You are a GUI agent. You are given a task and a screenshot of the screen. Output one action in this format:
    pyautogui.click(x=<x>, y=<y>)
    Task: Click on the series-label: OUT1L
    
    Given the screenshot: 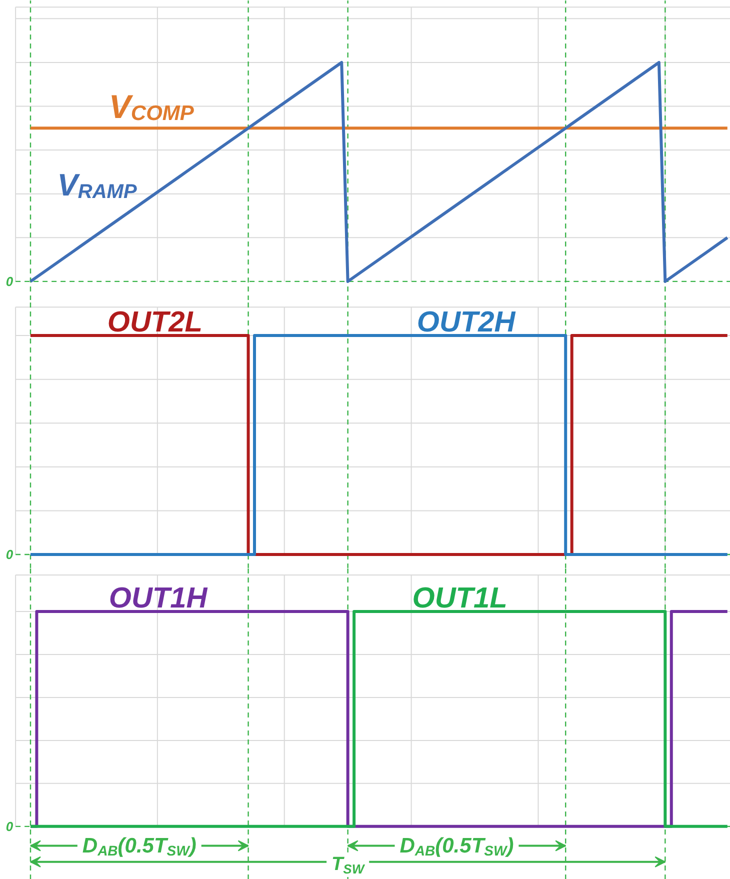 What is the action you would take?
    pyautogui.click(x=460, y=598)
    